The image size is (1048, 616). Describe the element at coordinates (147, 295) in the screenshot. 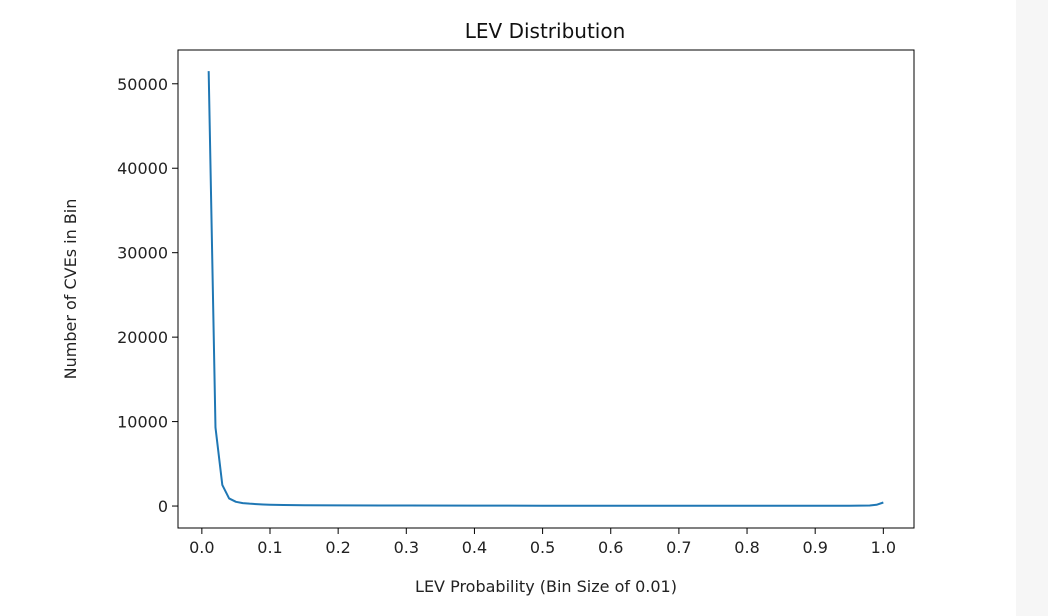

I see `y-axis: 0 10000 20000 30000 40000 50000` at that location.